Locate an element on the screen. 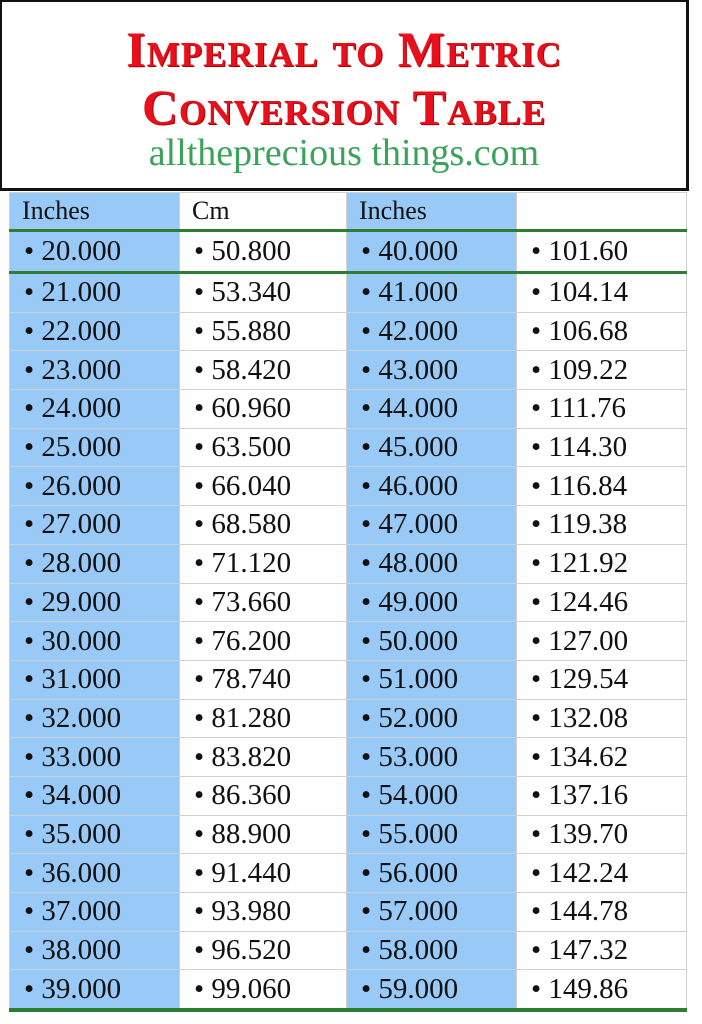  inches-cell: • 27.000 is located at coordinates (94, 525).